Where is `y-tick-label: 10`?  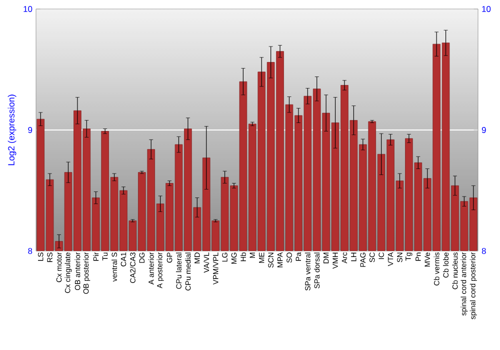
y-tick-label: 10 is located at coordinates (28, 9).